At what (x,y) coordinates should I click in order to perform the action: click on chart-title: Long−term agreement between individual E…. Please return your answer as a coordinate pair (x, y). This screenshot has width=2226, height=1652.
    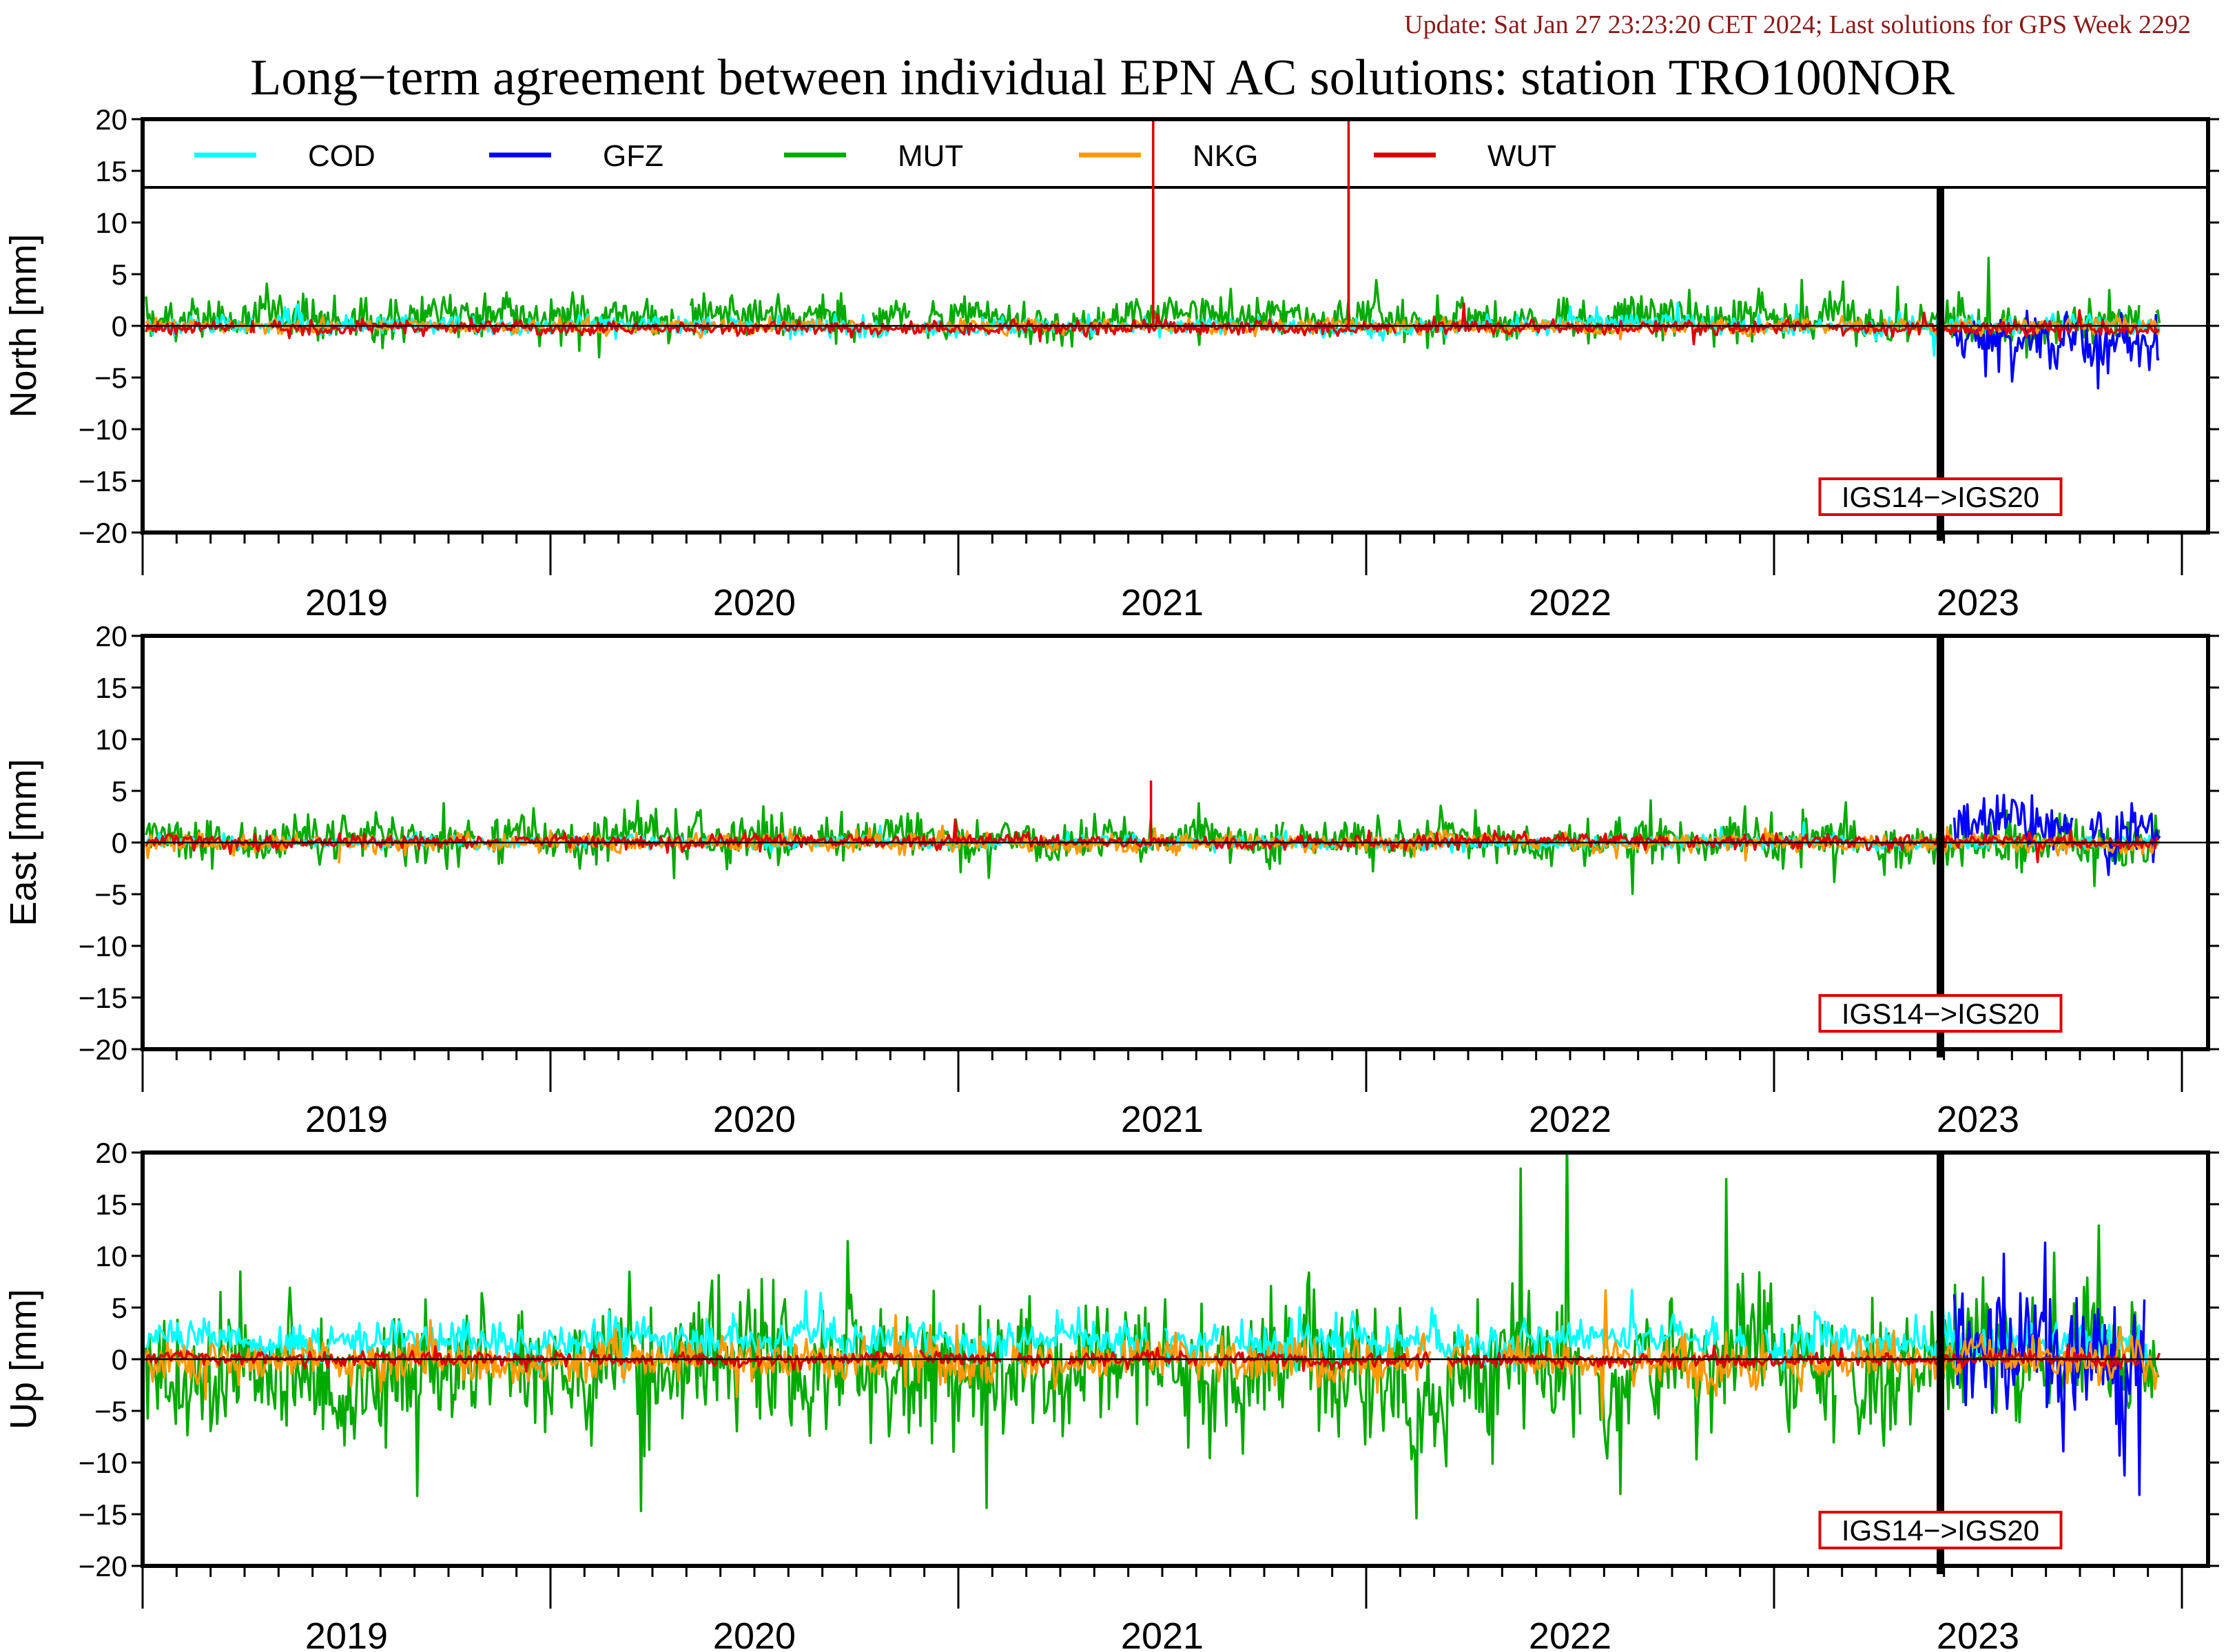
    Looking at the image, I should click on (1102, 78).